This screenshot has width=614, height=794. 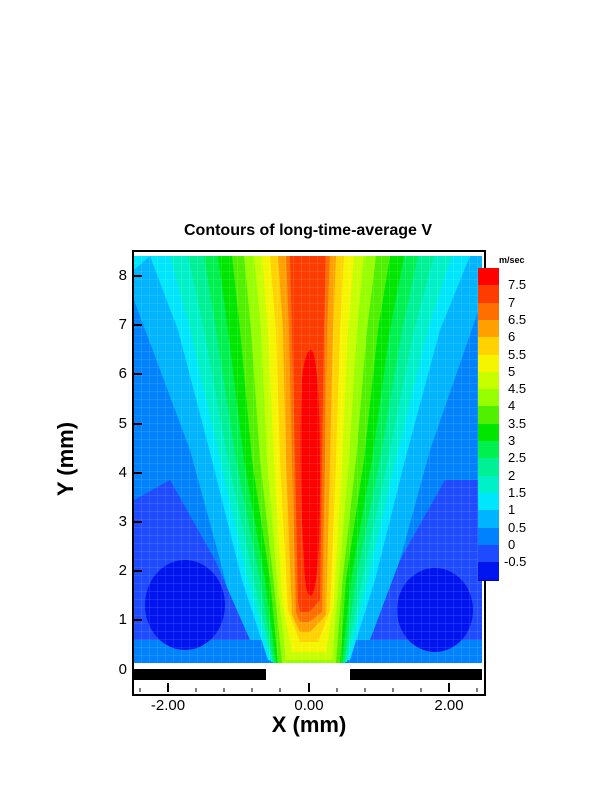 I want to click on colorbar-label: 3.5, so click(x=517, y=423).